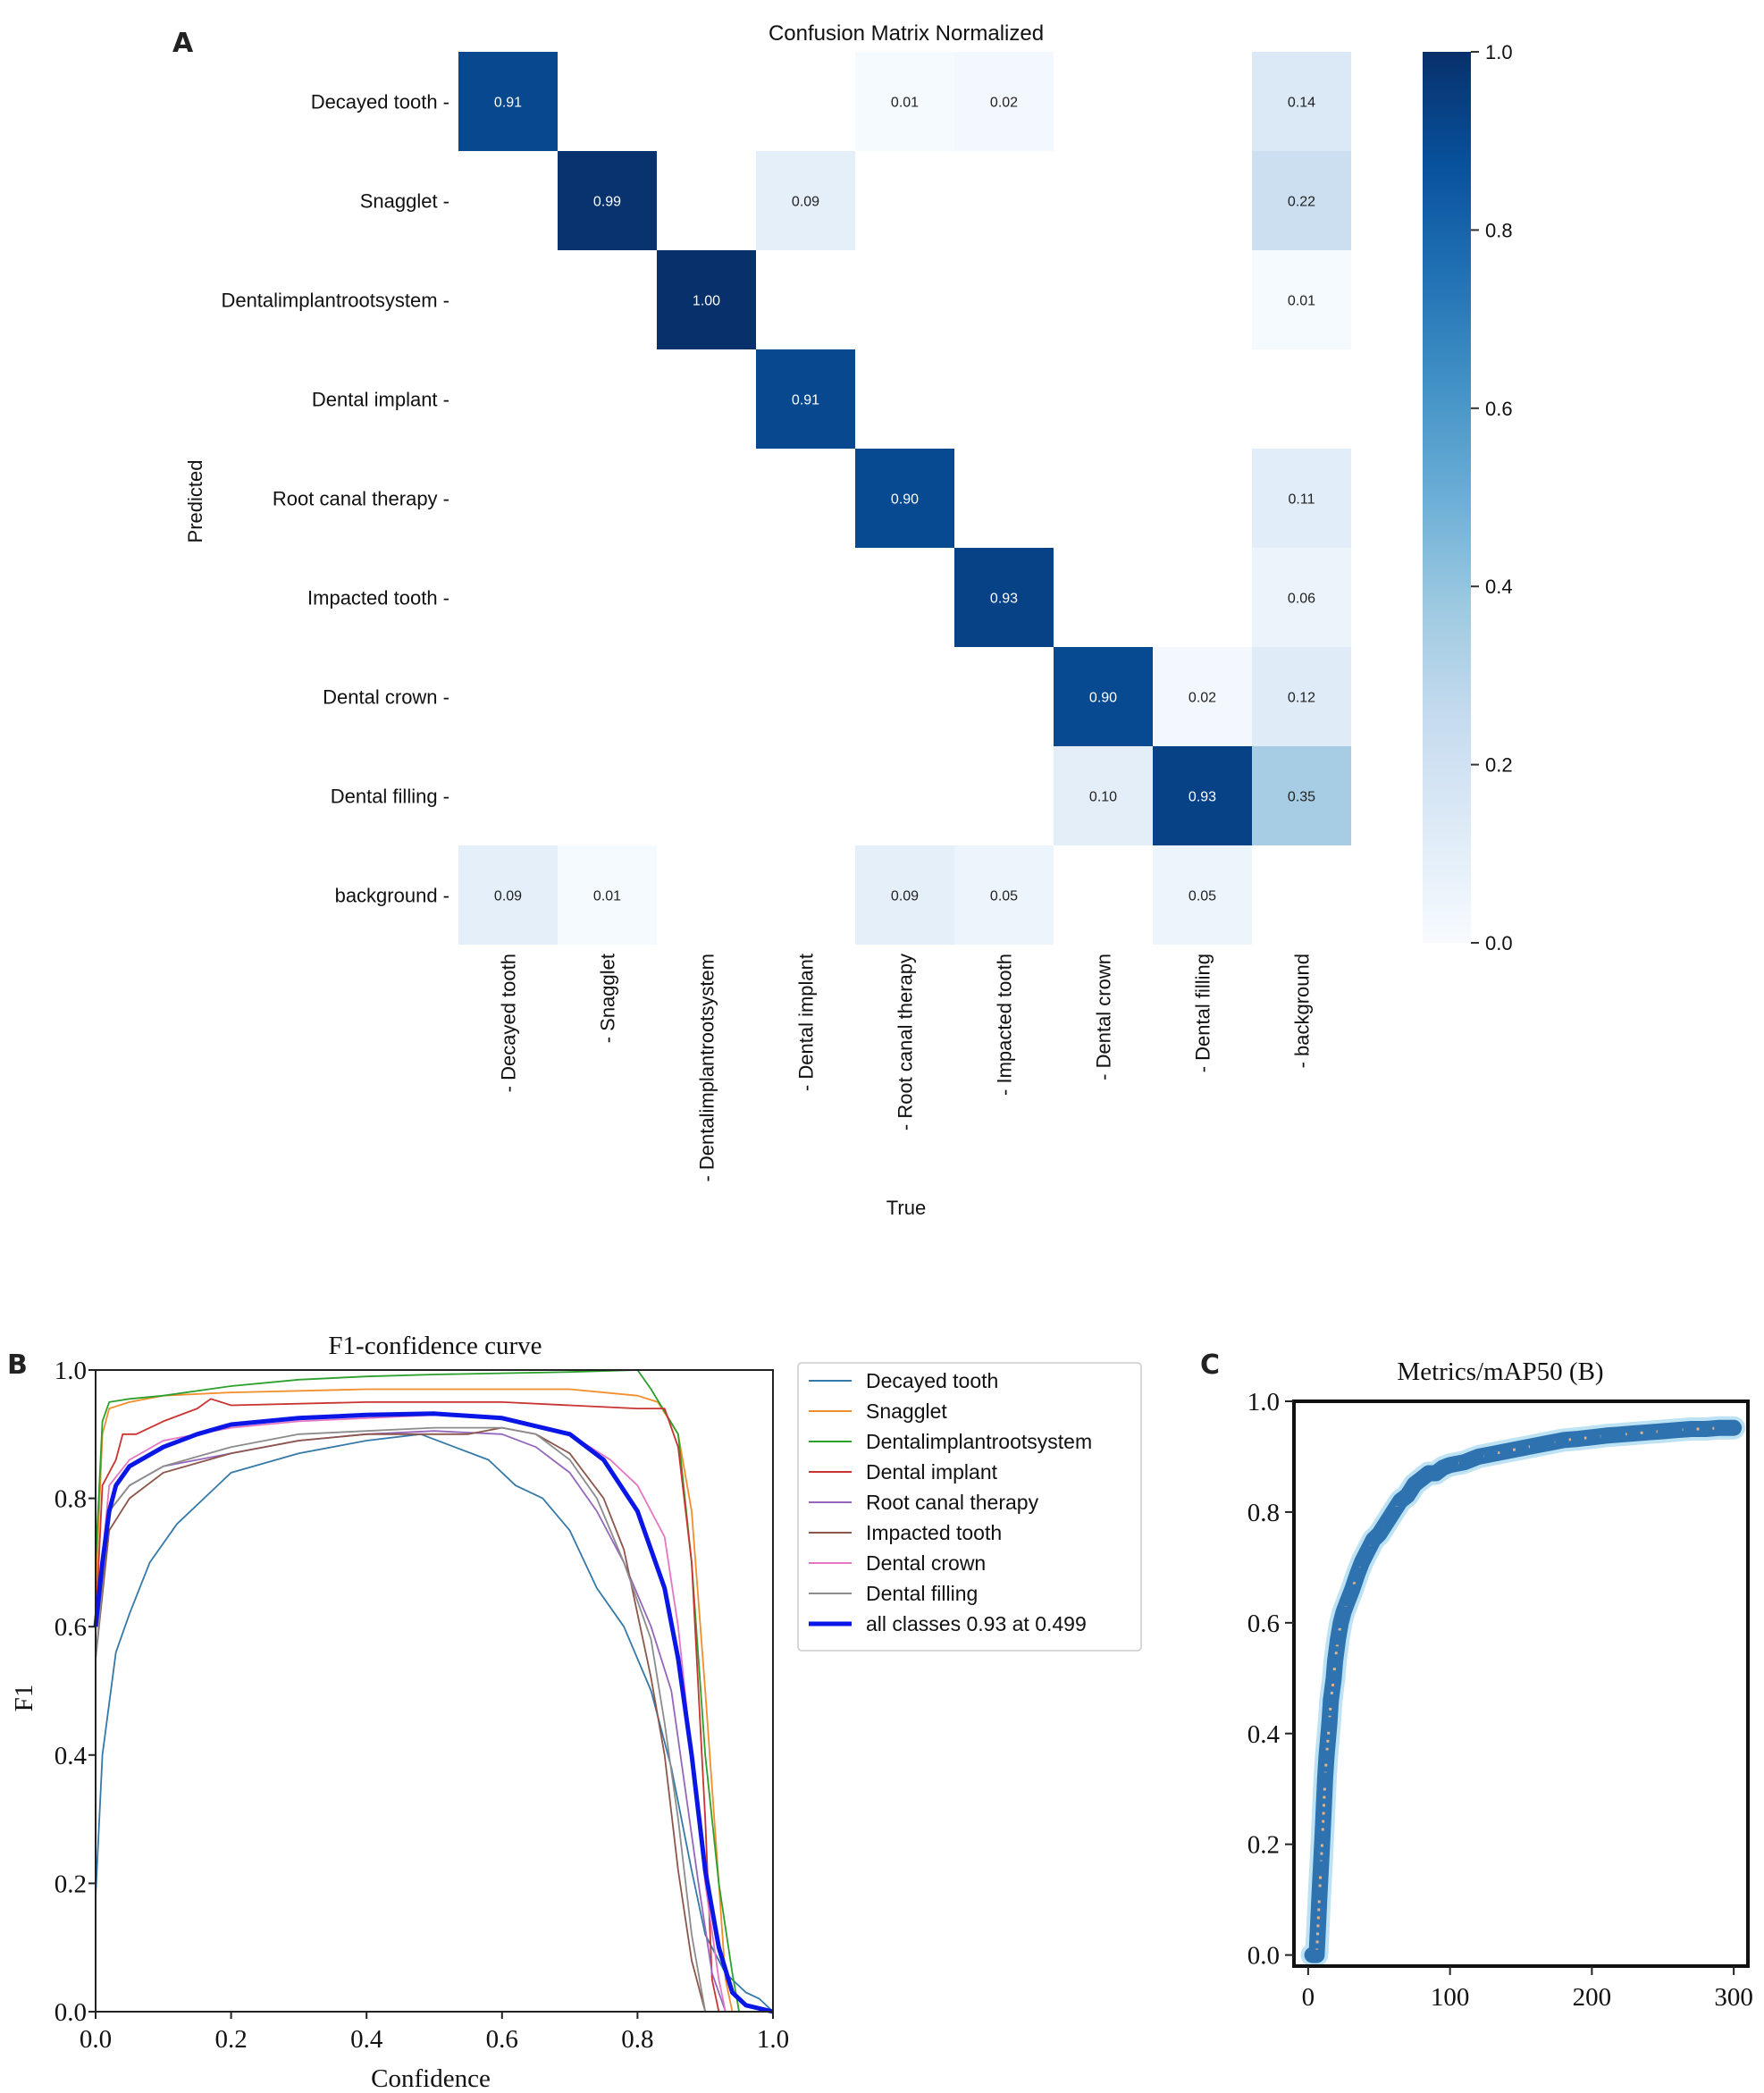  What do you see at coordinates (979, 1442) in the screenshot?
I see `legend-entry: Dentalimplantrootsystem` at bounding box center [979, 1442].